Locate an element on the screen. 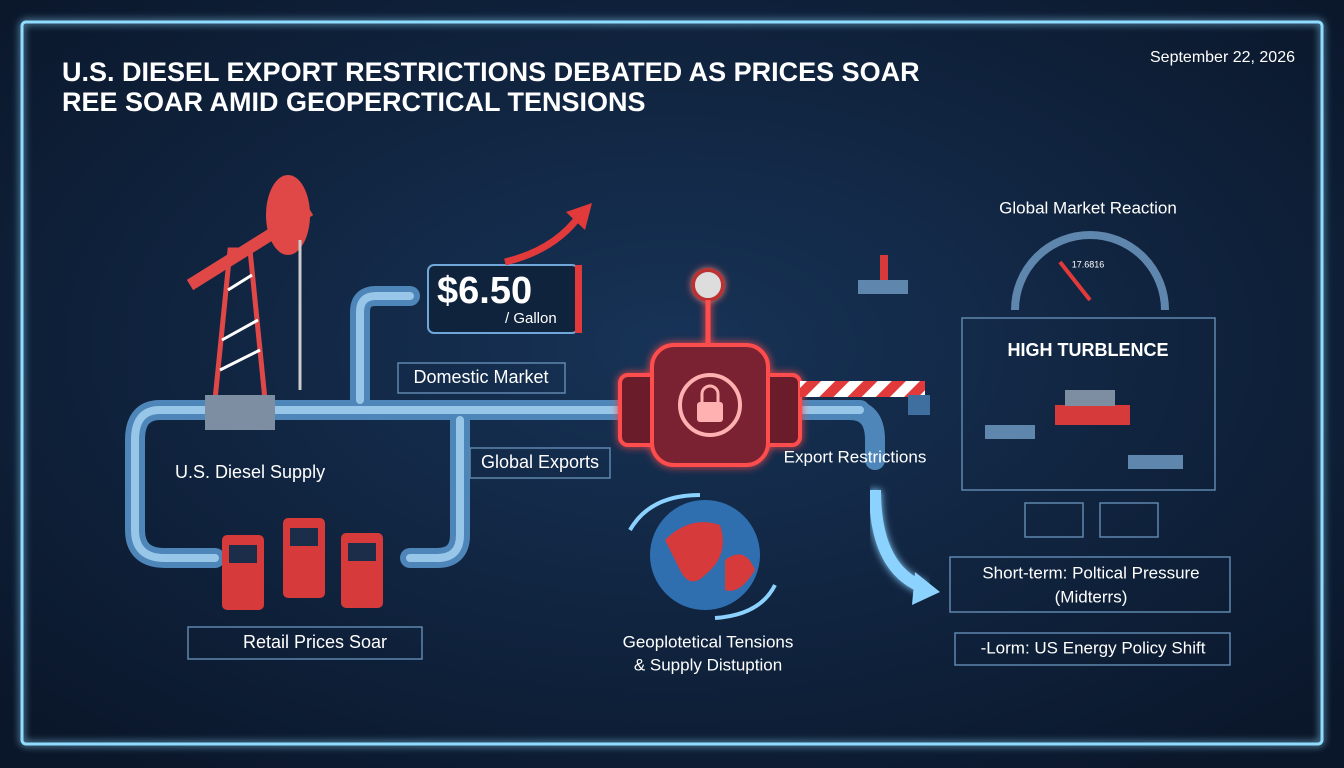  domestic-label: Domestic Market is located at coordinates (480, 377).